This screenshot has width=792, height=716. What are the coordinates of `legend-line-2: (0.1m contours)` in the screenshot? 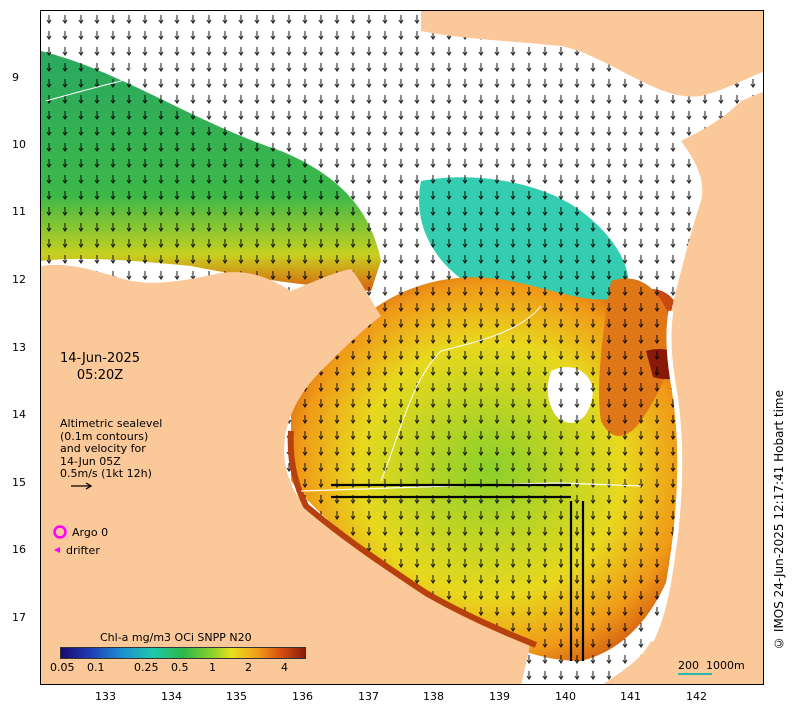 It's located at (104, 436).